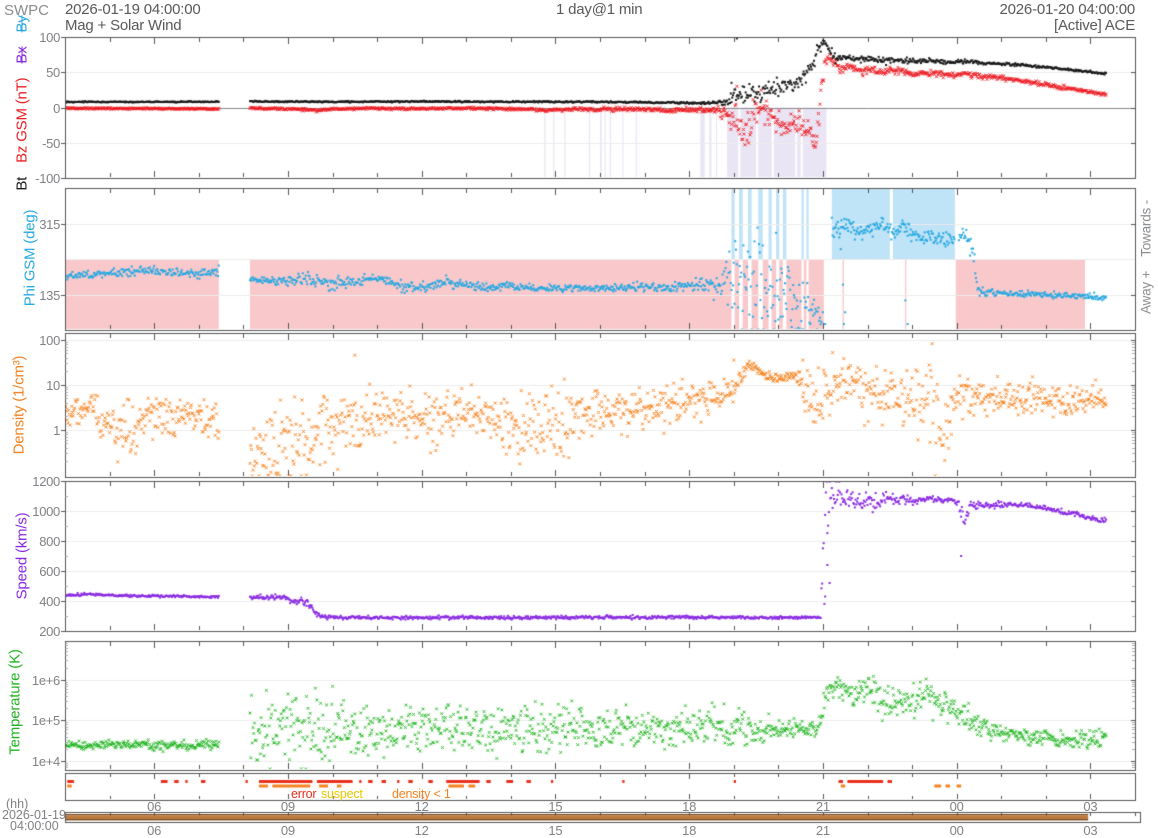 The height and width of the screenshot is (838, 1158). What do you see at coordinates (47, 178) in the screenshot?
I see `mag-y-tick-label: -100` at bounding box center [47, 178].